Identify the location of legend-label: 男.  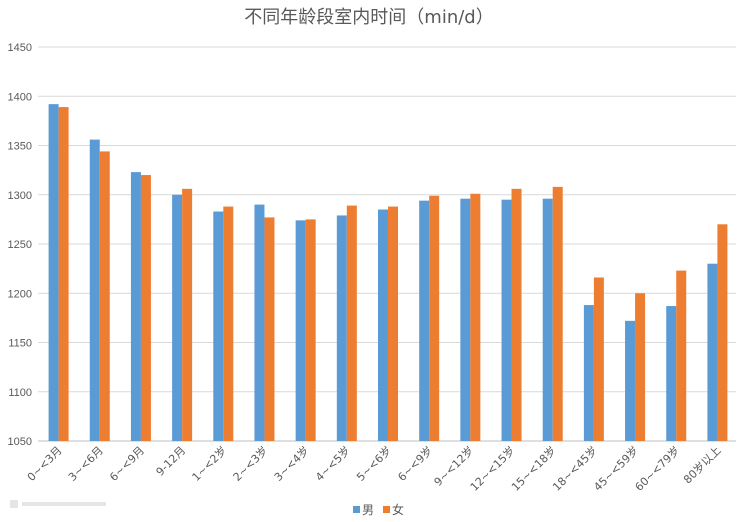
(368, 510).